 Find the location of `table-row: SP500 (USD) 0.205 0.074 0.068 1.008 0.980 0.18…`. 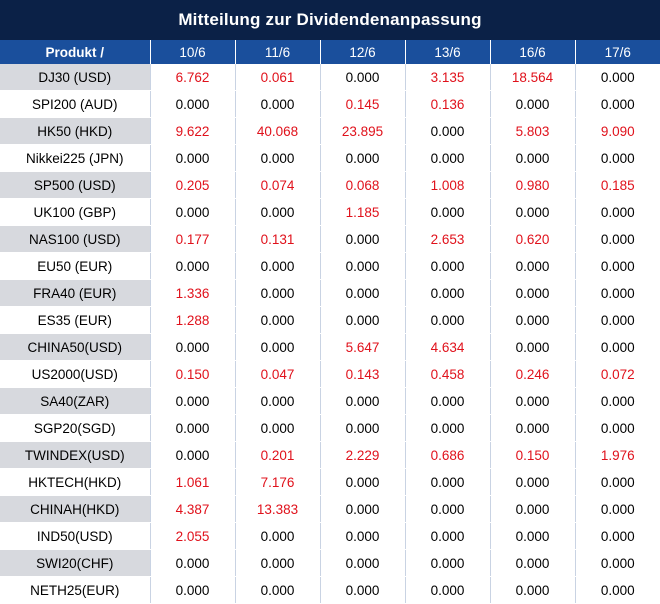

table-row: SP500 (USD) 0.205 0.074 0.068 1.008 0.980 0.18… is located at coordinates (330, 185).